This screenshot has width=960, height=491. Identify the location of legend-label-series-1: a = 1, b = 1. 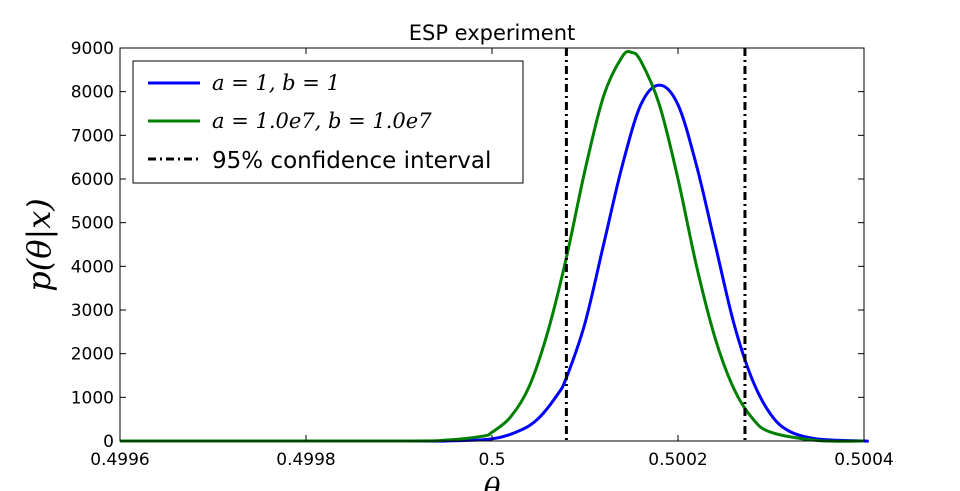
(276, 83).